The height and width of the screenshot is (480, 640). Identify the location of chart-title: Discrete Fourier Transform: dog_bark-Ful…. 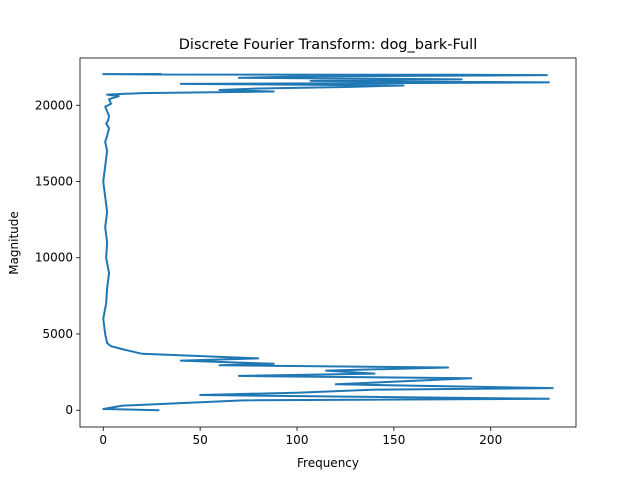
(328, 45).